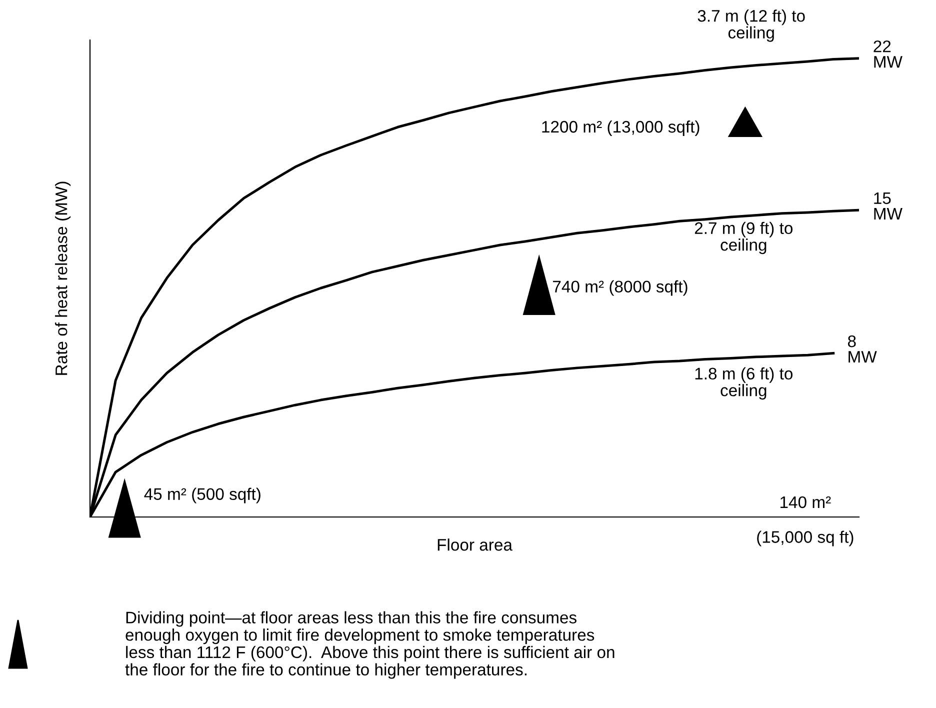  What do you see at coordinates (805, 502) in the screenshot?
I see `annotation: 140 m²` at bounding box center [805, 502].